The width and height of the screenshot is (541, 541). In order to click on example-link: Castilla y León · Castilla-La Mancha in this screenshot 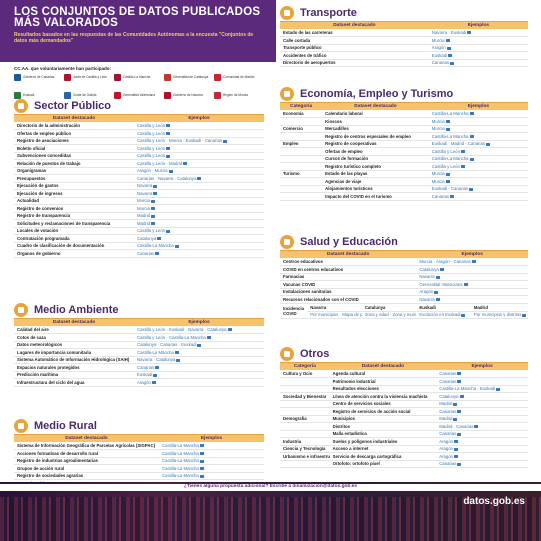, I will do `click(174, 337)`.